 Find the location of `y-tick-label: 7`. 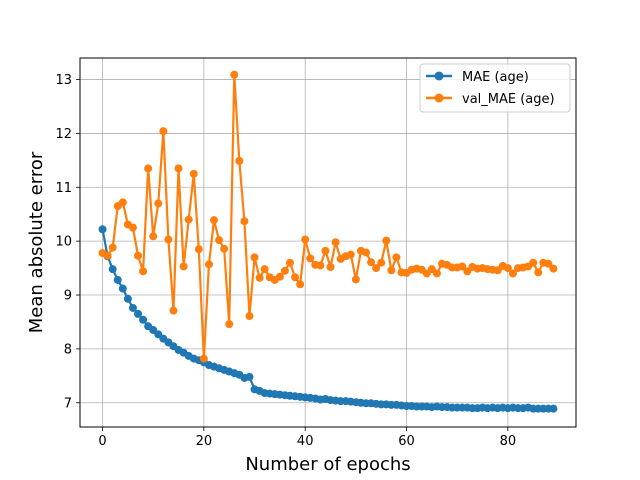

y-tick-label: 7 is located at coordinates (68, 403).